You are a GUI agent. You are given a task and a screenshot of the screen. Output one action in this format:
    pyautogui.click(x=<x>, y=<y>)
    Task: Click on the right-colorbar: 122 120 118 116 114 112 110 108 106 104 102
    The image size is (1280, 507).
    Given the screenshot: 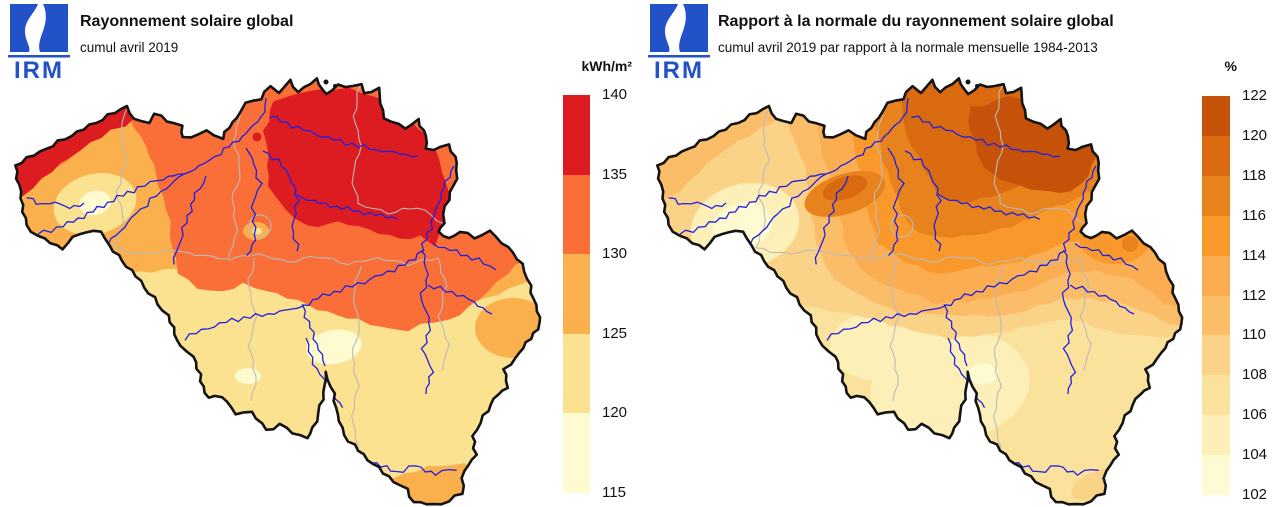 What is the action you would take?
    pyautogui.click(x=1234, y=295)
    